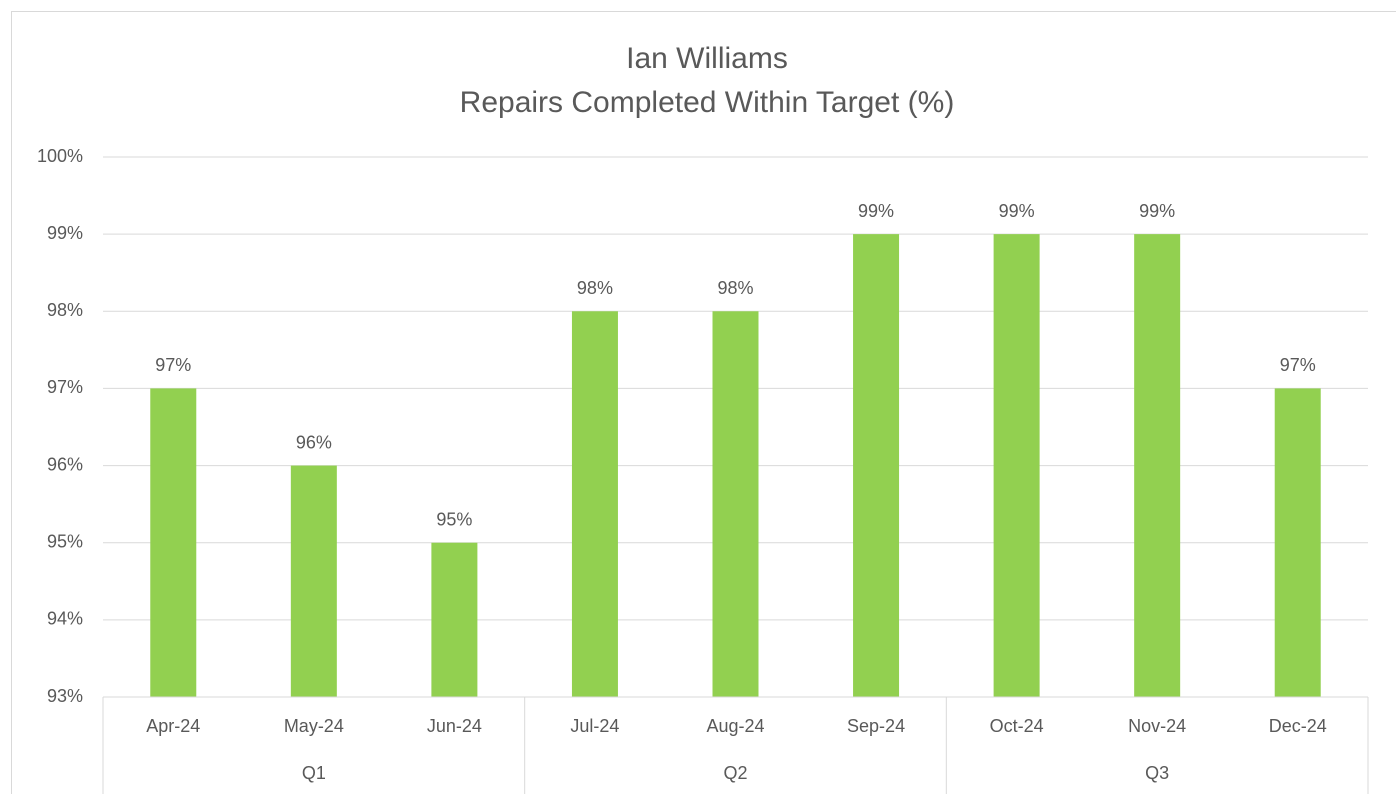  What do you see at coordinates (735, 773) in the screenshot?
I see `group-label: Q2` at bounding box center [735, 773].